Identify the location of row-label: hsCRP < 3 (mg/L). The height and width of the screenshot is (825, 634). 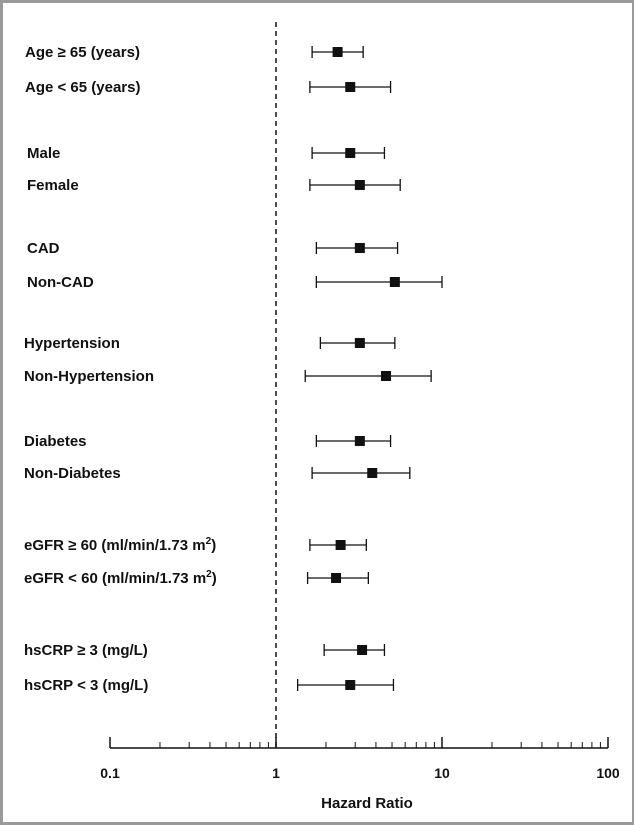
(86, 685).